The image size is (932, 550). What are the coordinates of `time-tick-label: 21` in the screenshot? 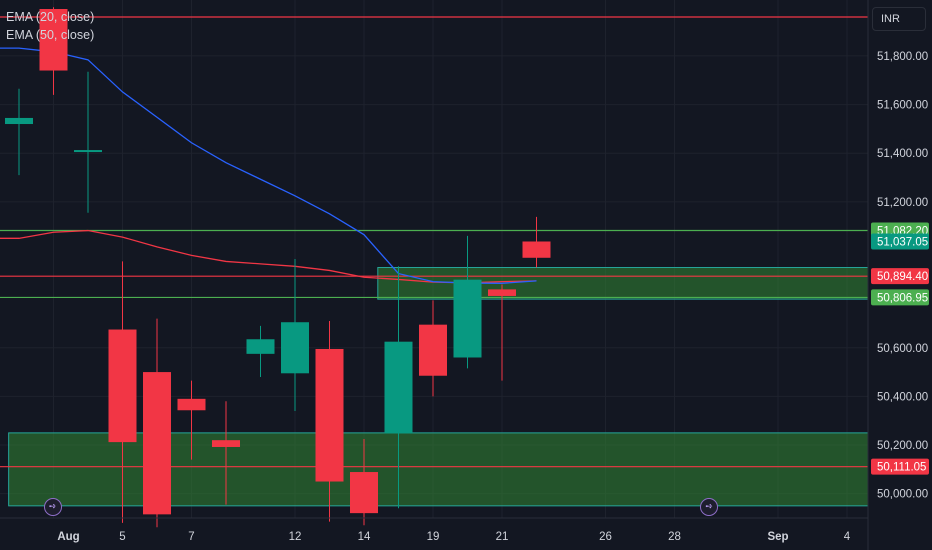 It's located at (502, 537).